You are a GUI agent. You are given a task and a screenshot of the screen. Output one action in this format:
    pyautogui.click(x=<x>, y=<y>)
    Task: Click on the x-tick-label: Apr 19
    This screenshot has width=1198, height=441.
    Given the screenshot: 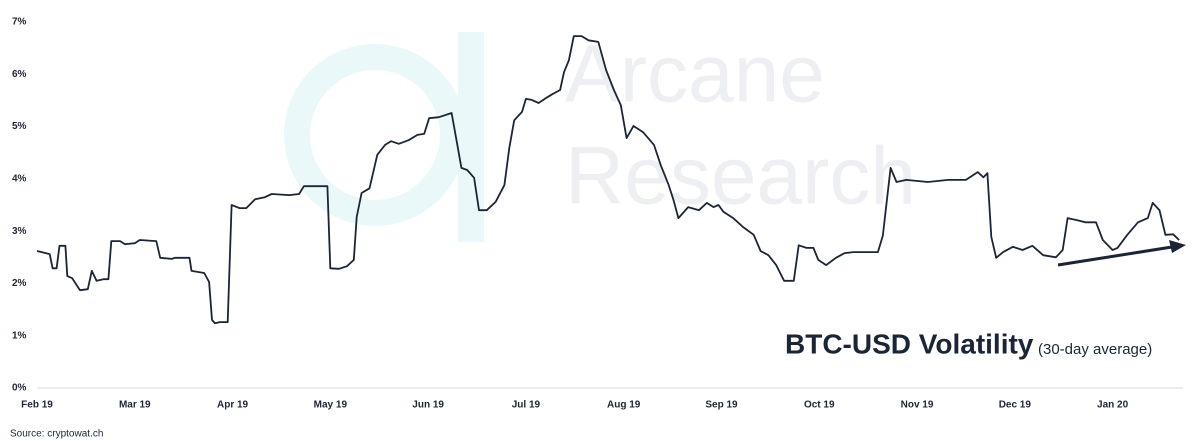 What is the action you would take?
    pyautogui.click(x=233, y=405)
    